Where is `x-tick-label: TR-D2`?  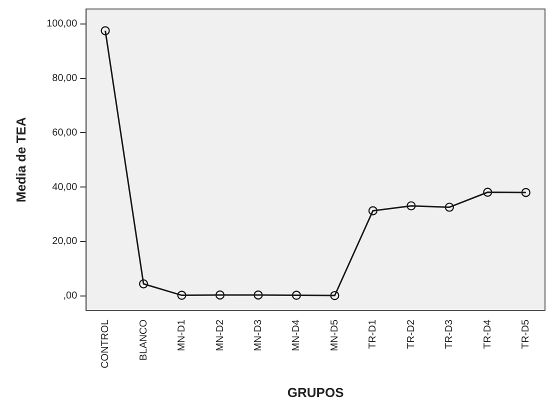 x-tick-label: TR-D2 is located at coordinates (411, 334).